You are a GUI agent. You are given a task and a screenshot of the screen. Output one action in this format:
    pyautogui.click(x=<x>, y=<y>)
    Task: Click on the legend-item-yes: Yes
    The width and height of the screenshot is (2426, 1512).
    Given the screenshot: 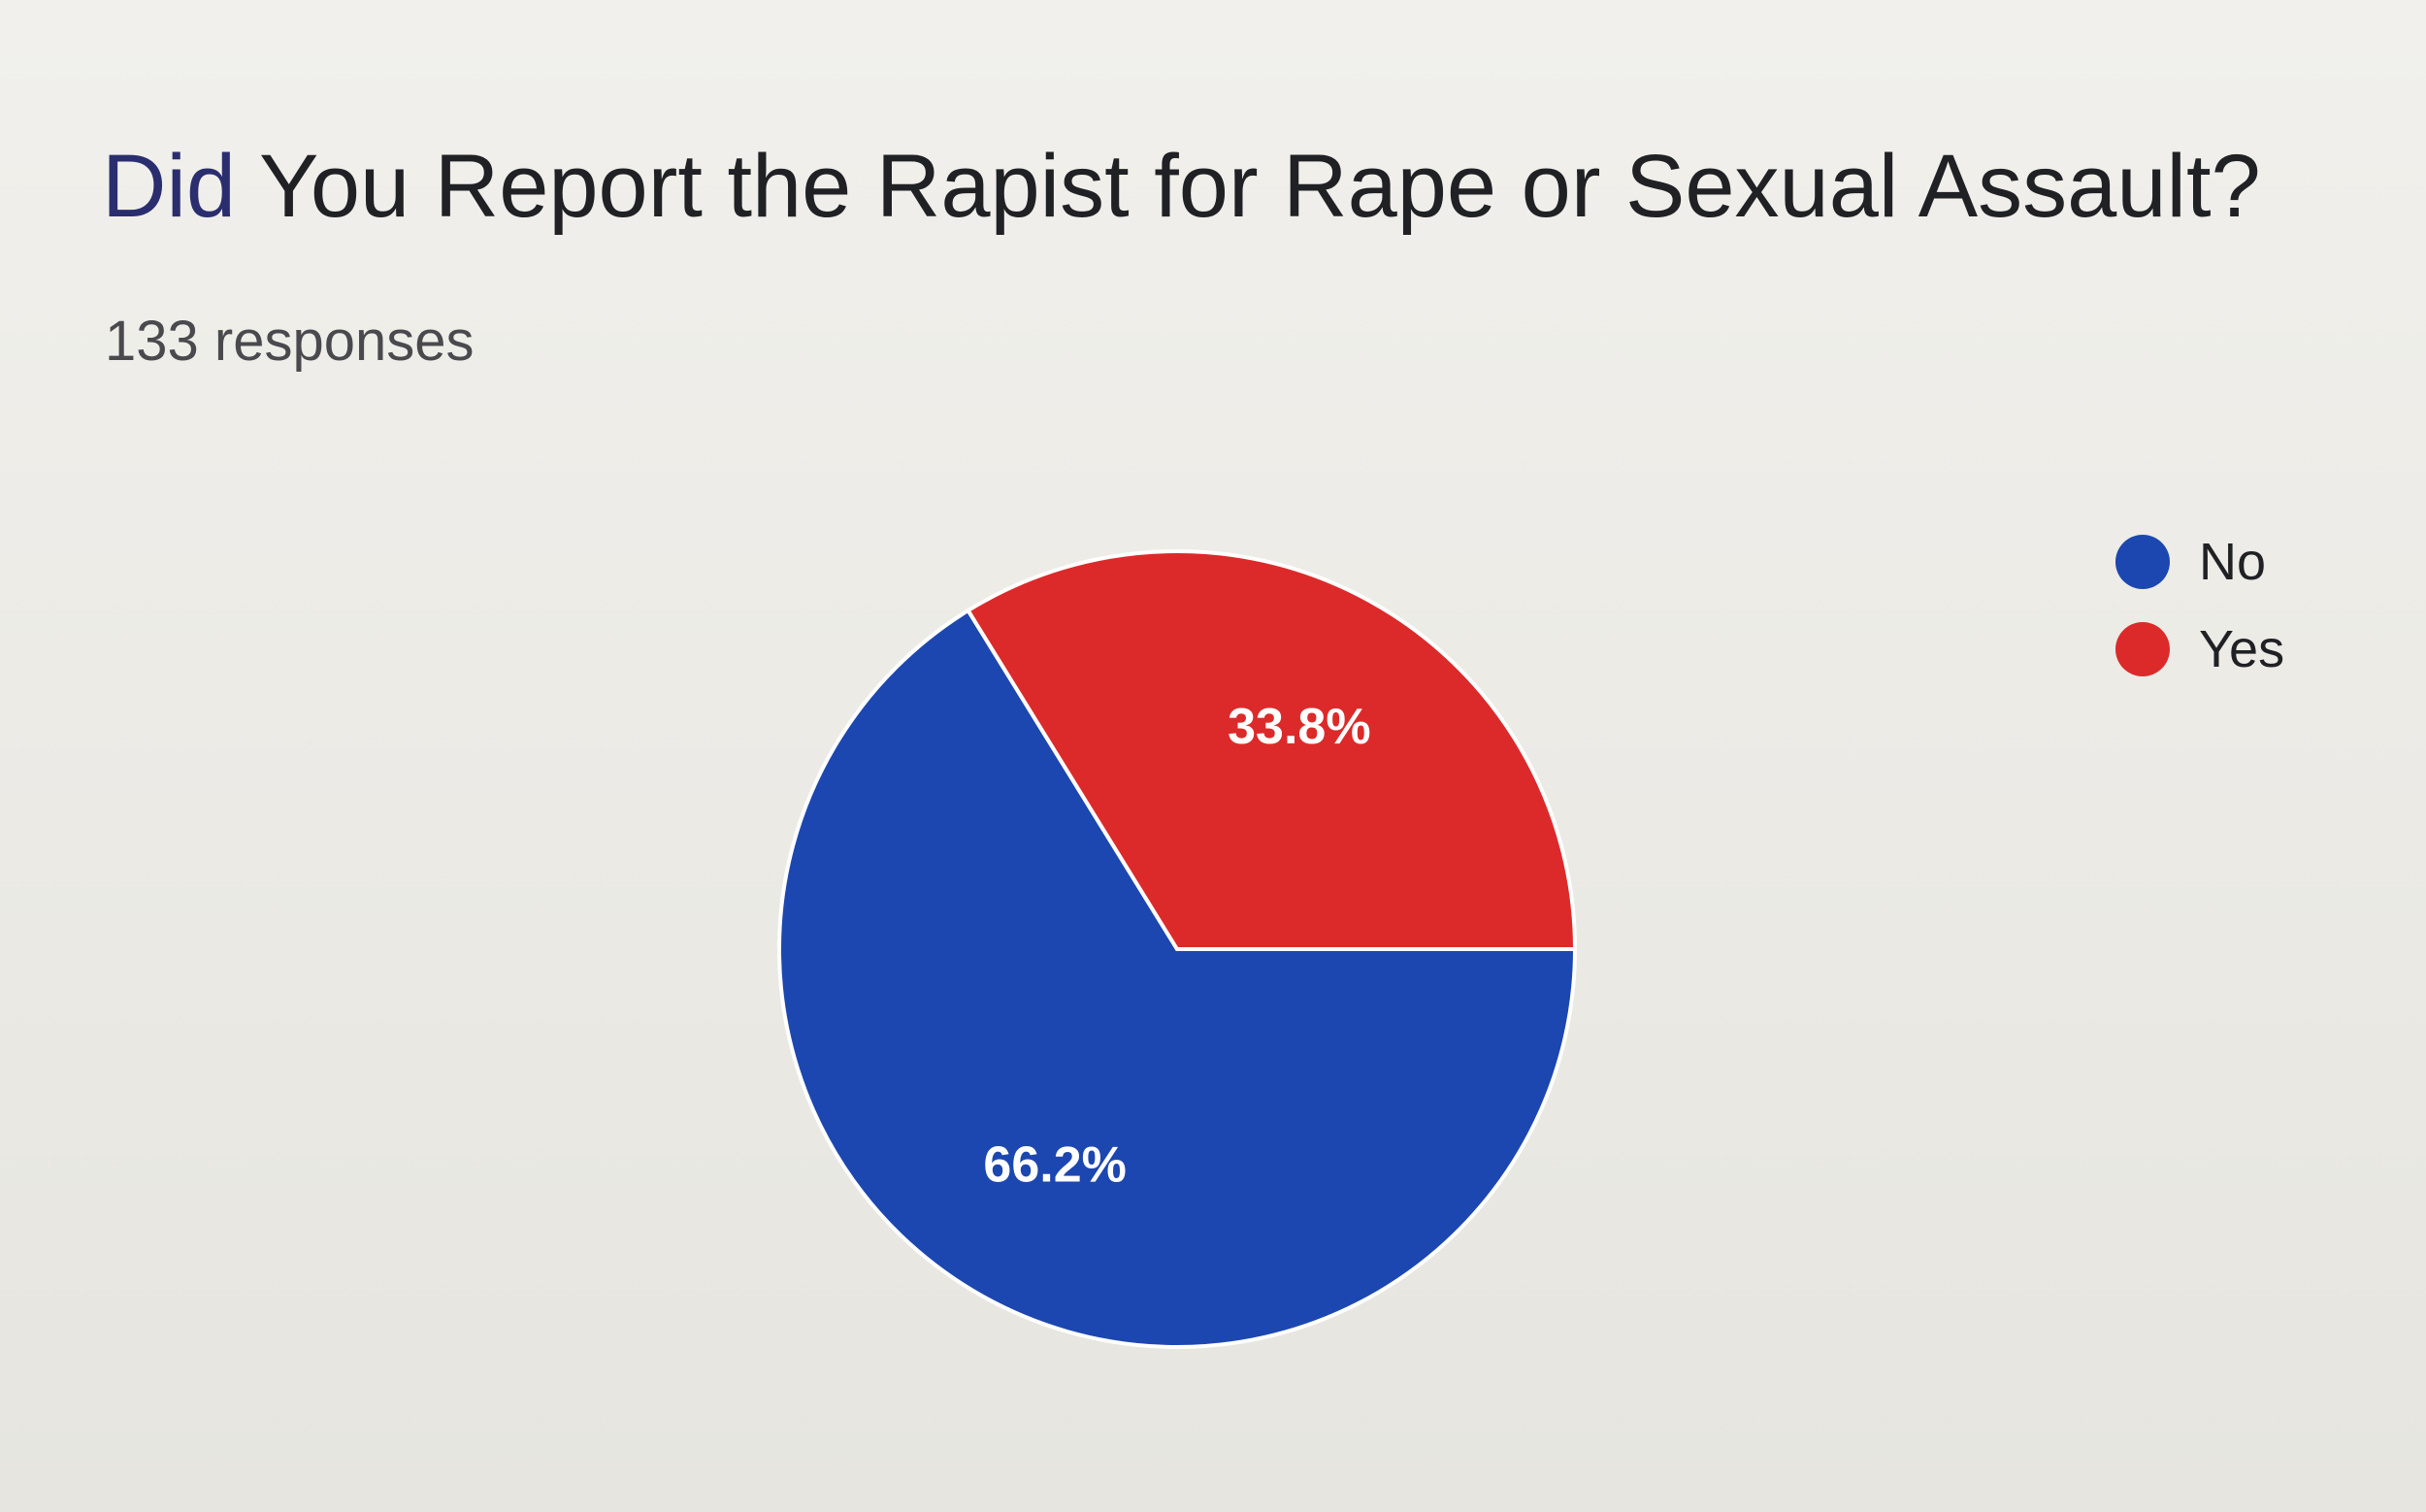 What is the action you would take?
    pyautogui.click(x=2199, y=649)
    